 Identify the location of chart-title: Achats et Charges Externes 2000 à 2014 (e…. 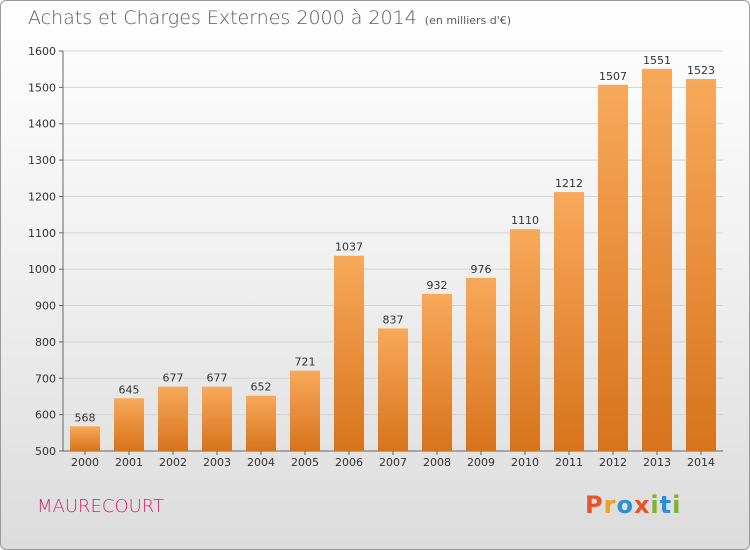
(269, 18).